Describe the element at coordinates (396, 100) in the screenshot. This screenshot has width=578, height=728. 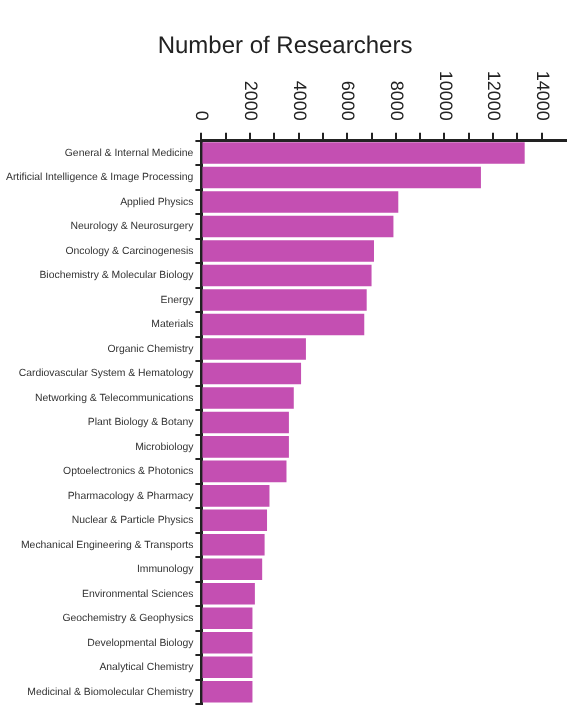
I see `x-tick-label: 8000` at that location.